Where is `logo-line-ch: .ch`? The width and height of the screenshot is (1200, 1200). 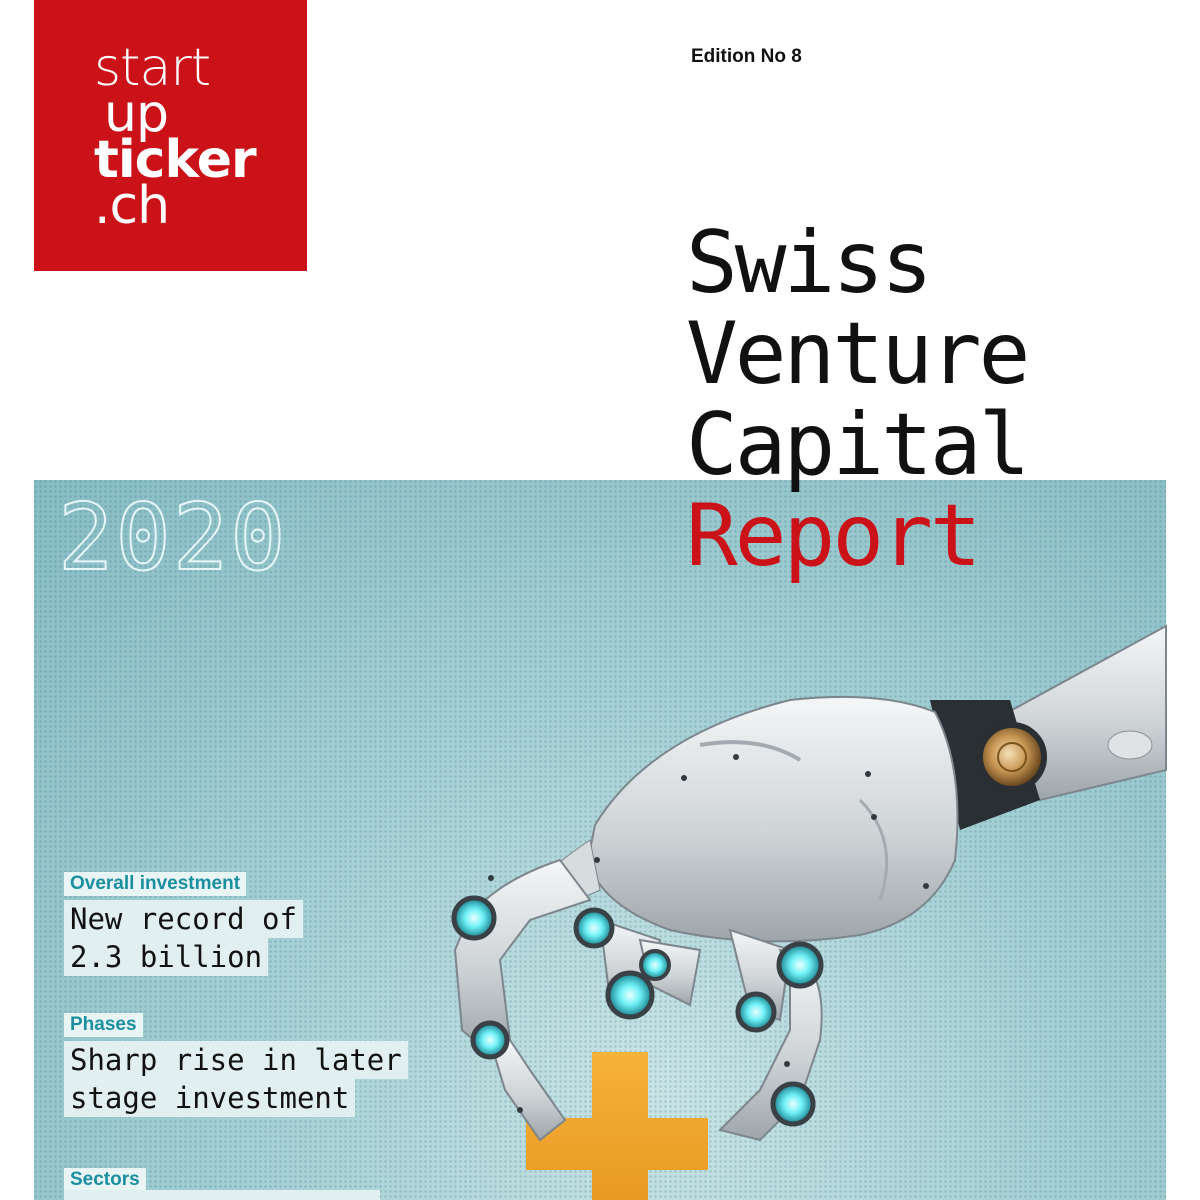 logo-line-ch: .ch is located at coordinates (132, 206).